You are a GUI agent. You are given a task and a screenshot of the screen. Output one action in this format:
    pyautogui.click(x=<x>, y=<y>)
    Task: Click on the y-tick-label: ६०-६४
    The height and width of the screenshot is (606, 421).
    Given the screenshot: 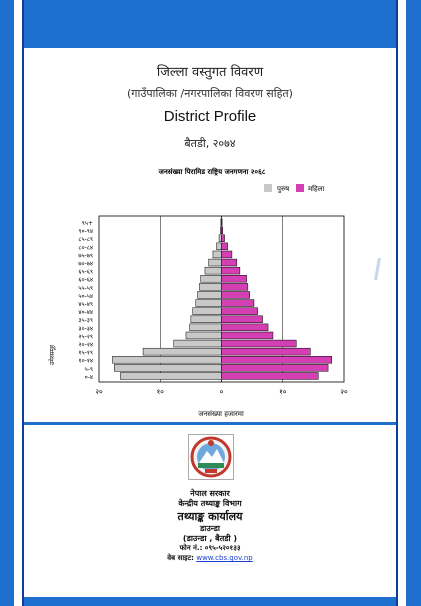 What is the action you would take?
    pyautogui.click(x=85, y=280)
    